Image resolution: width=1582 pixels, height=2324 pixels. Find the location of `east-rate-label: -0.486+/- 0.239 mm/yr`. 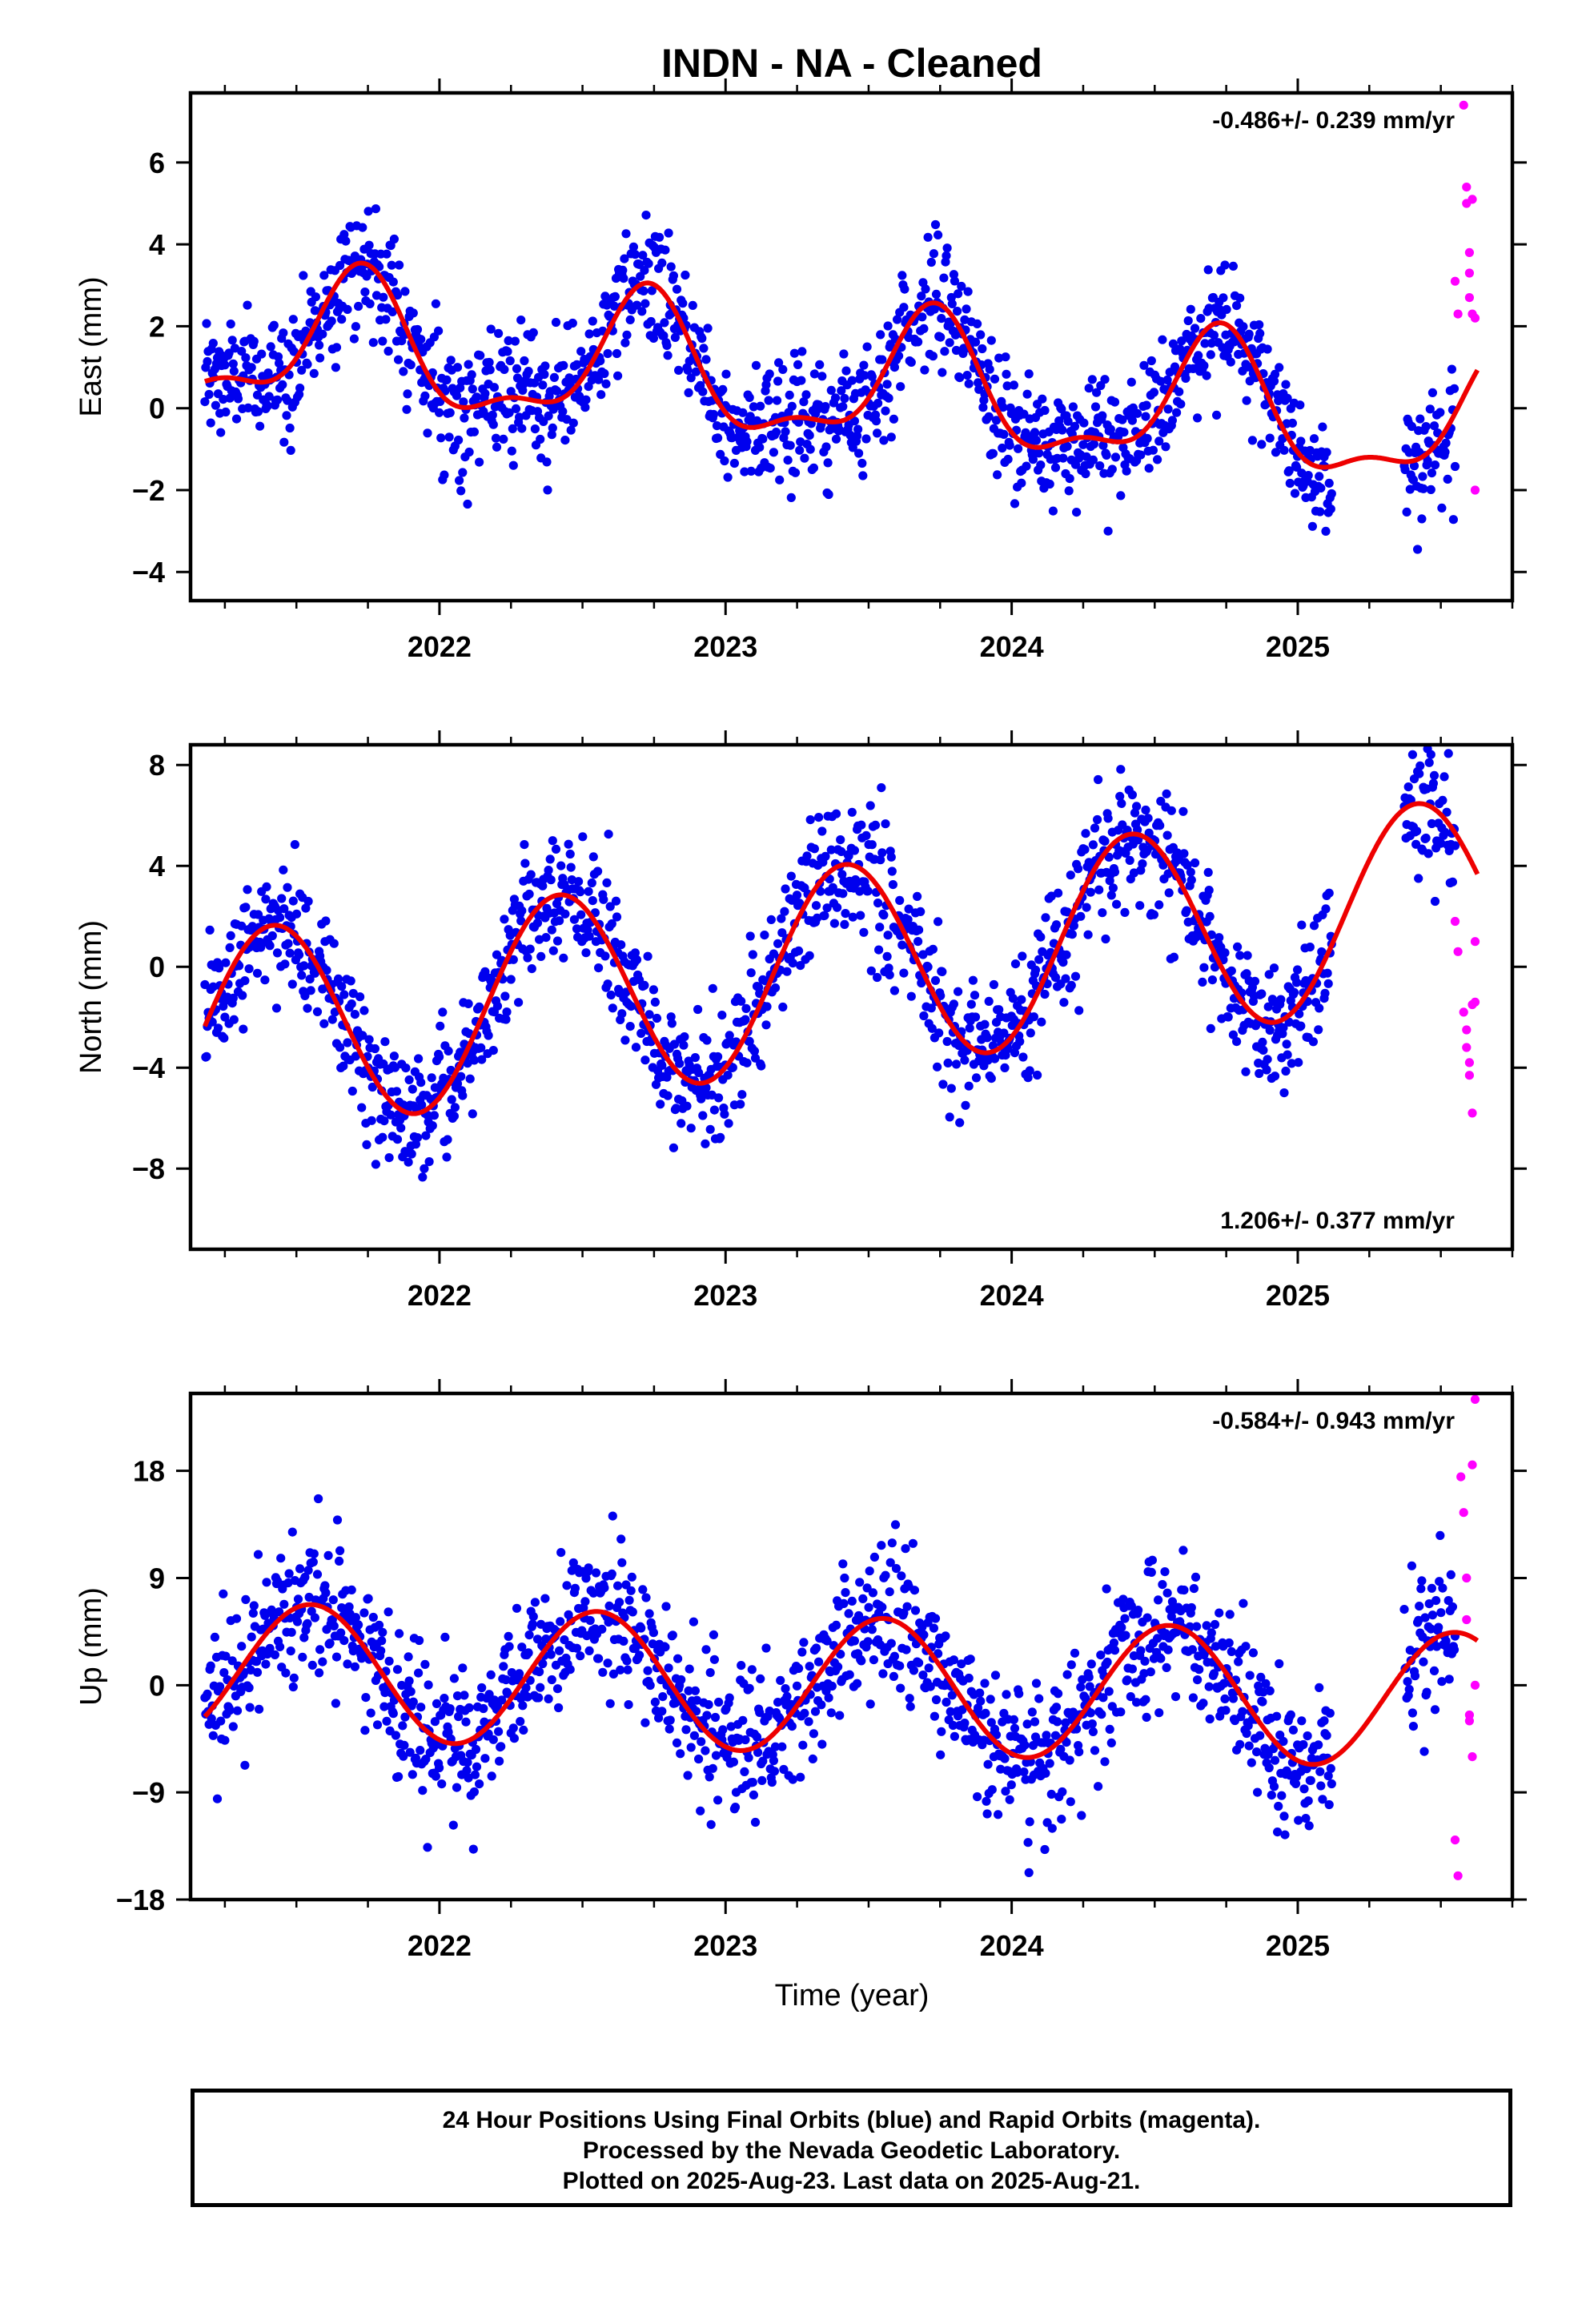

east-rate-label: -0.486+/- 0.239 mm/yr is located at coordinates (1333, 121).